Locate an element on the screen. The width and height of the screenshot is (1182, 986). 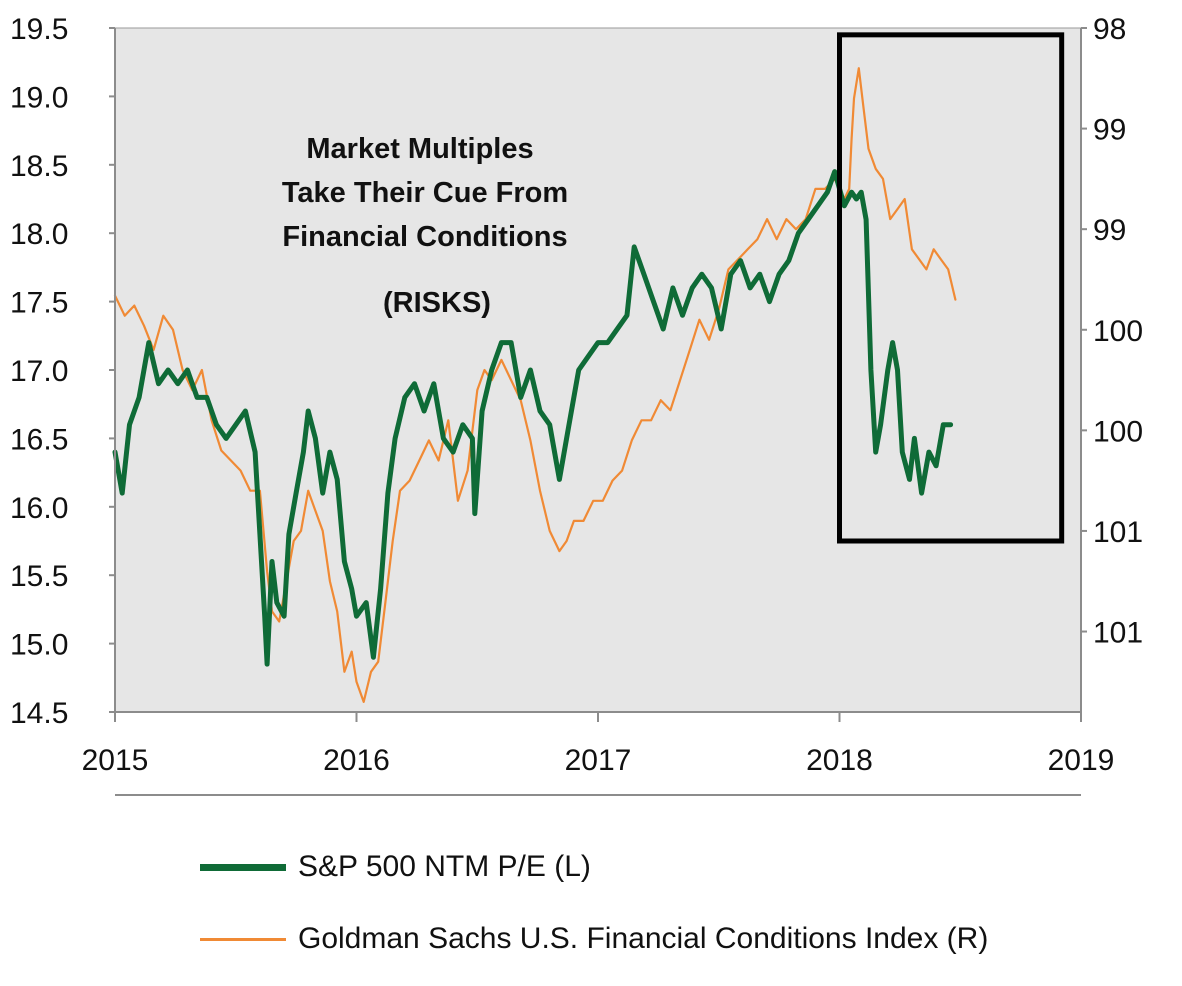
left-tick-label: 19.5 is located at coordinates (39, 29).